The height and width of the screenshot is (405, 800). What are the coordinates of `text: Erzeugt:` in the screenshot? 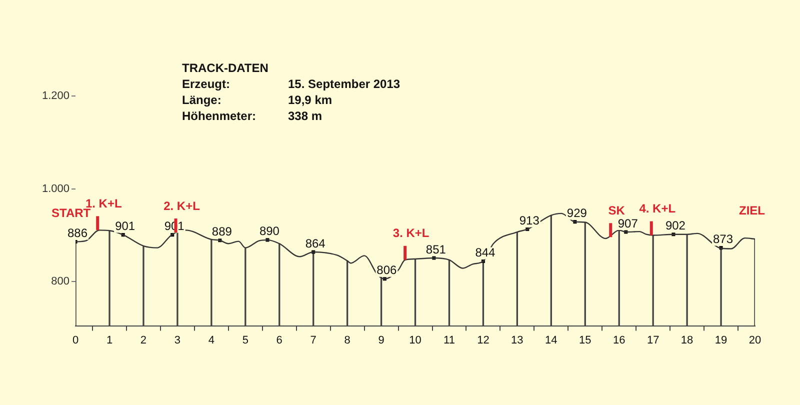 It's located at (206, 84).